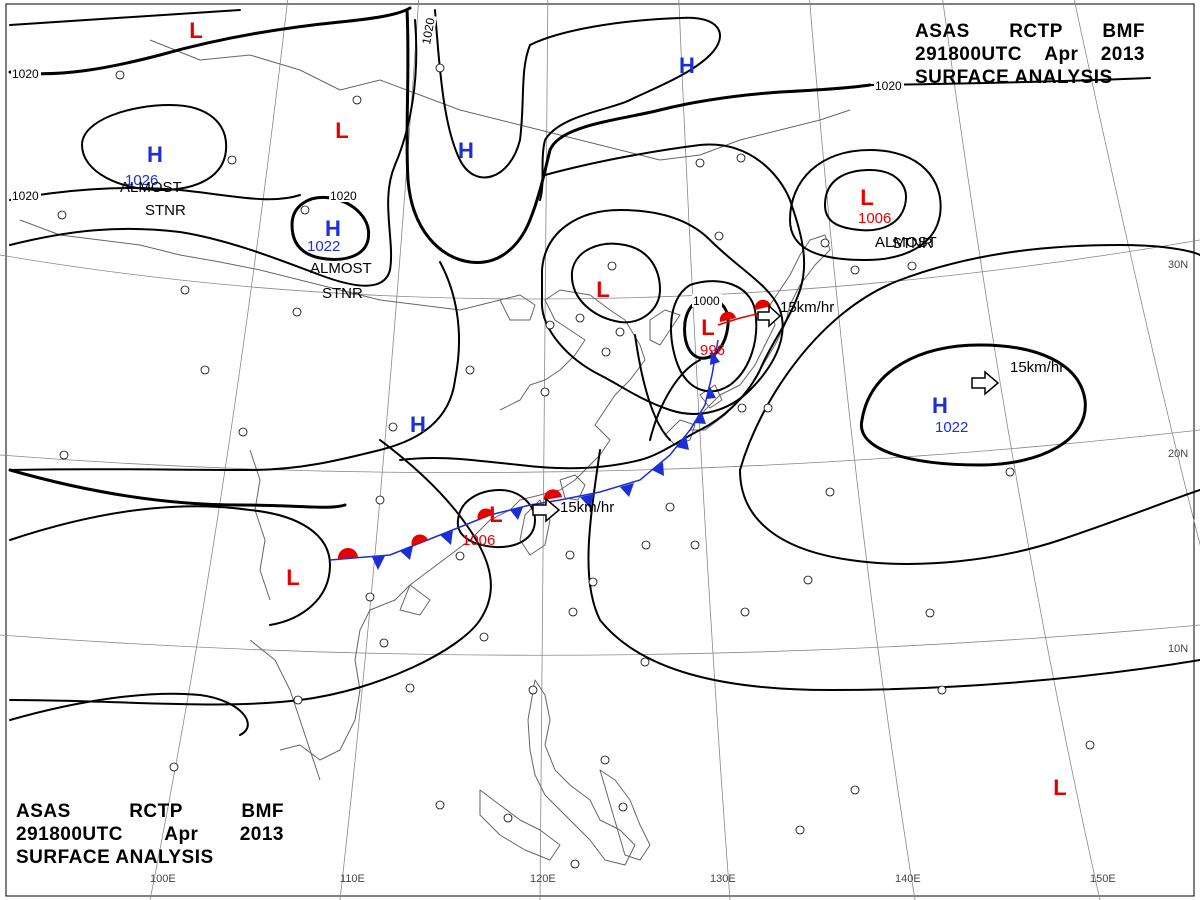 The width and height of the screenshot is (1200, 900). I want to click on cold-front-triangles, so click(546, 460).